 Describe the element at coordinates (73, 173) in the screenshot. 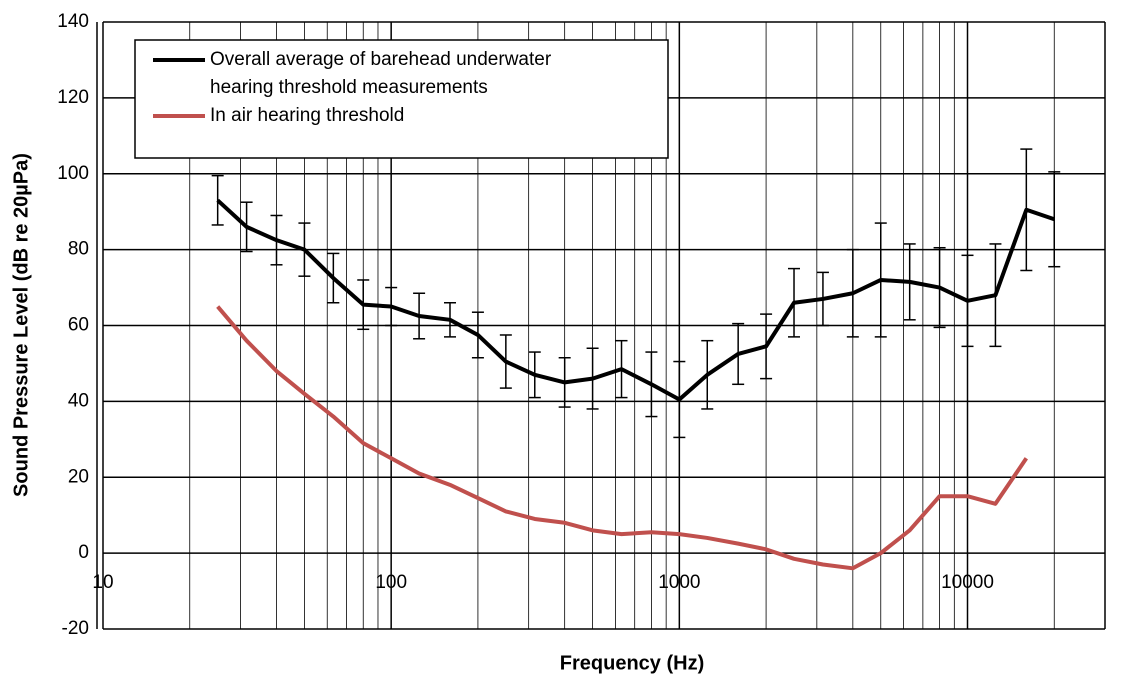

I see `y-tick-label: 100` at that location.